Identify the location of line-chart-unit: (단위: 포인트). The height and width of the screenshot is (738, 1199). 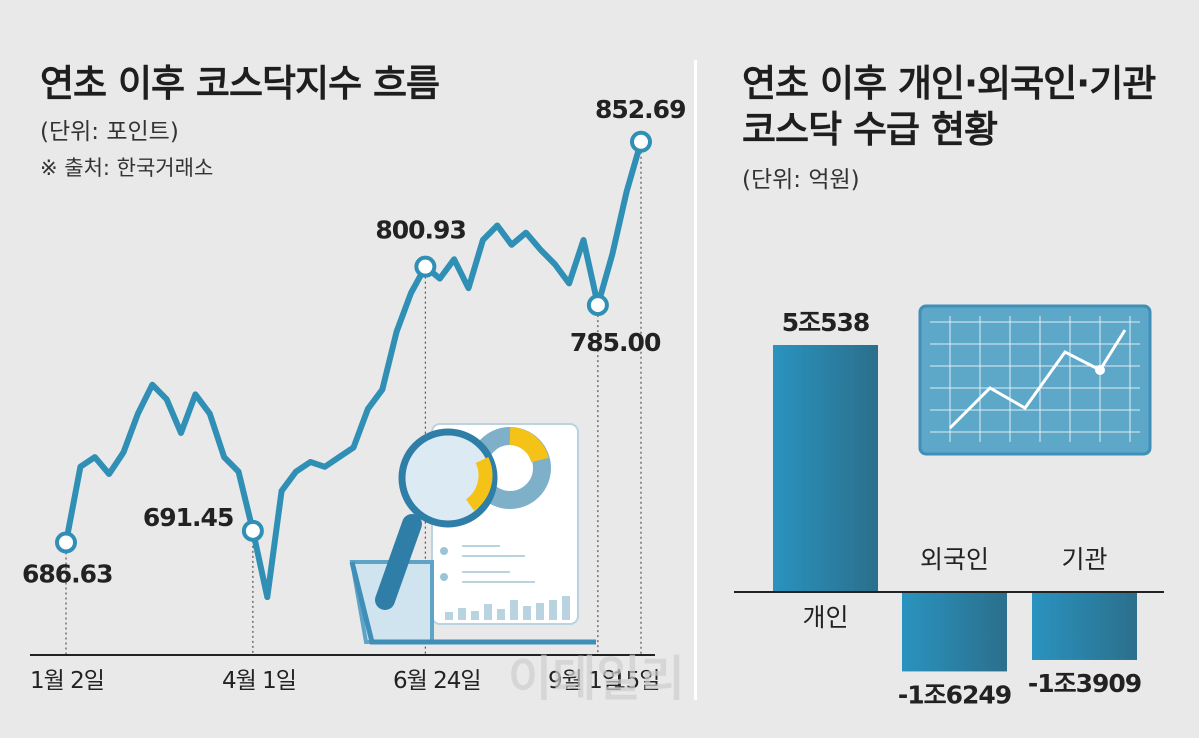
(109, 132).